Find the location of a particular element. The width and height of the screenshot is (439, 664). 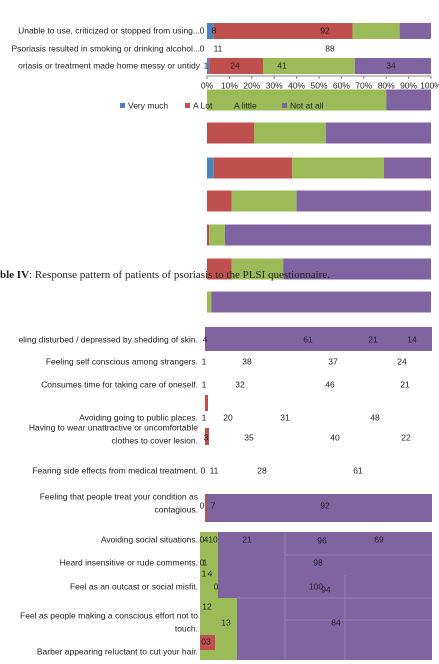

data-label: 92 is located at coordinates (325, 30).